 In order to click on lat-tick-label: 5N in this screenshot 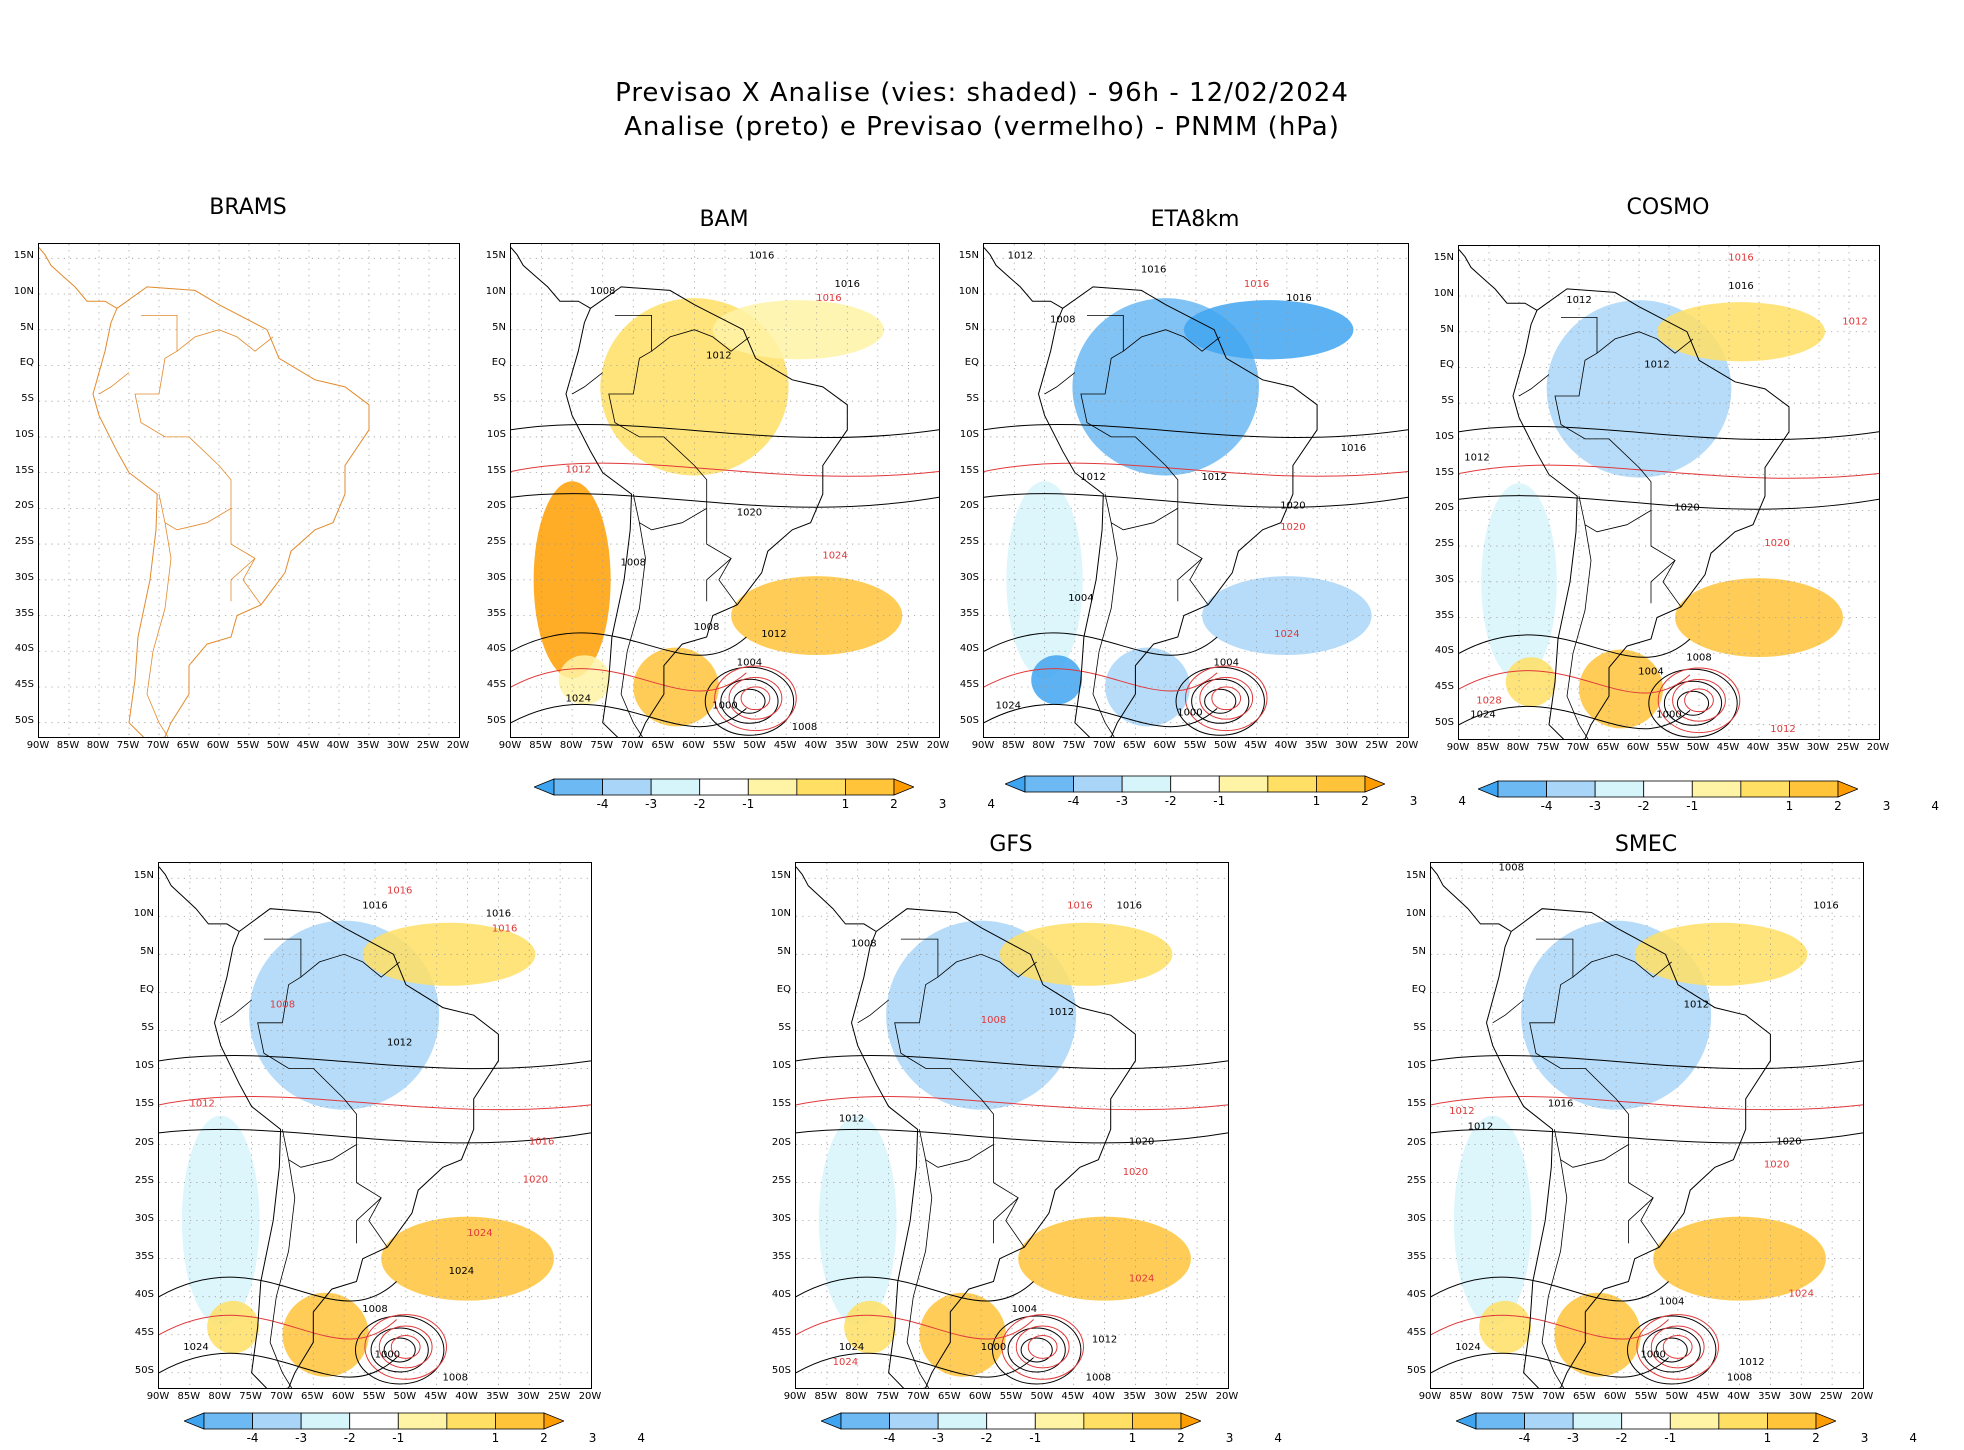, I will do `click(972, 327)`.